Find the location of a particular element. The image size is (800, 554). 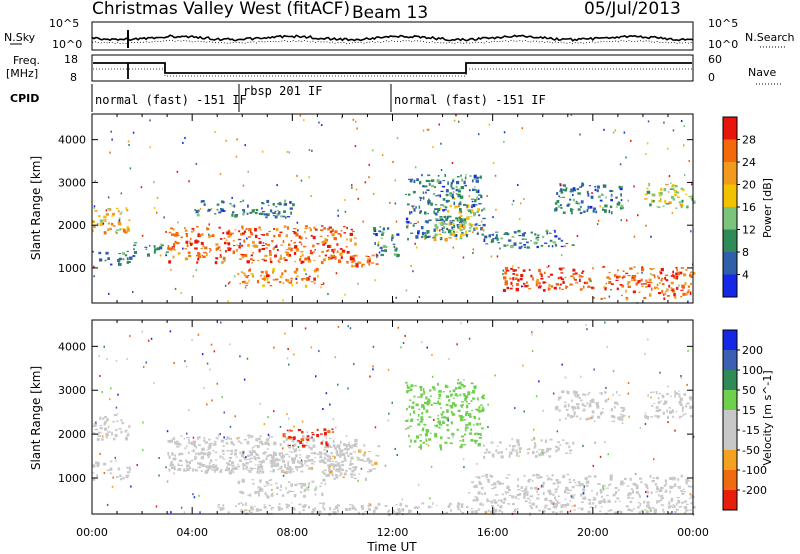

colorbar-swatch is located at coordinates (730, 128).